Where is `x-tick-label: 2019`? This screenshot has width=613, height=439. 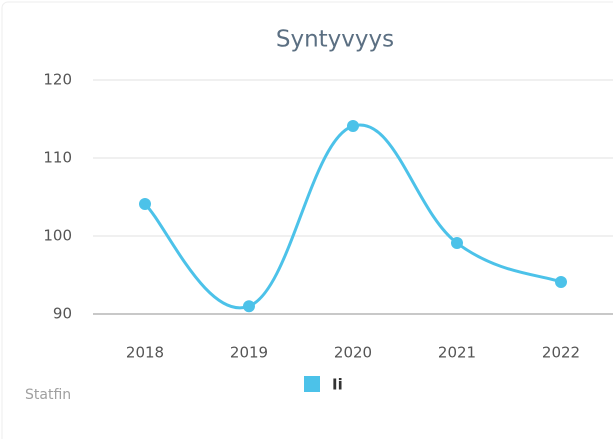 x-tick-label: 2019 is located at coordinates (249, 353).